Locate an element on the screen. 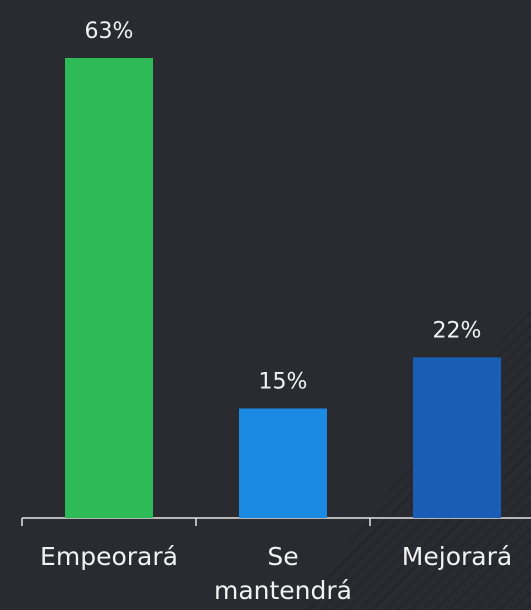 The image size is (531, 610). value-label: 15% is located at coordinates (283, 381).